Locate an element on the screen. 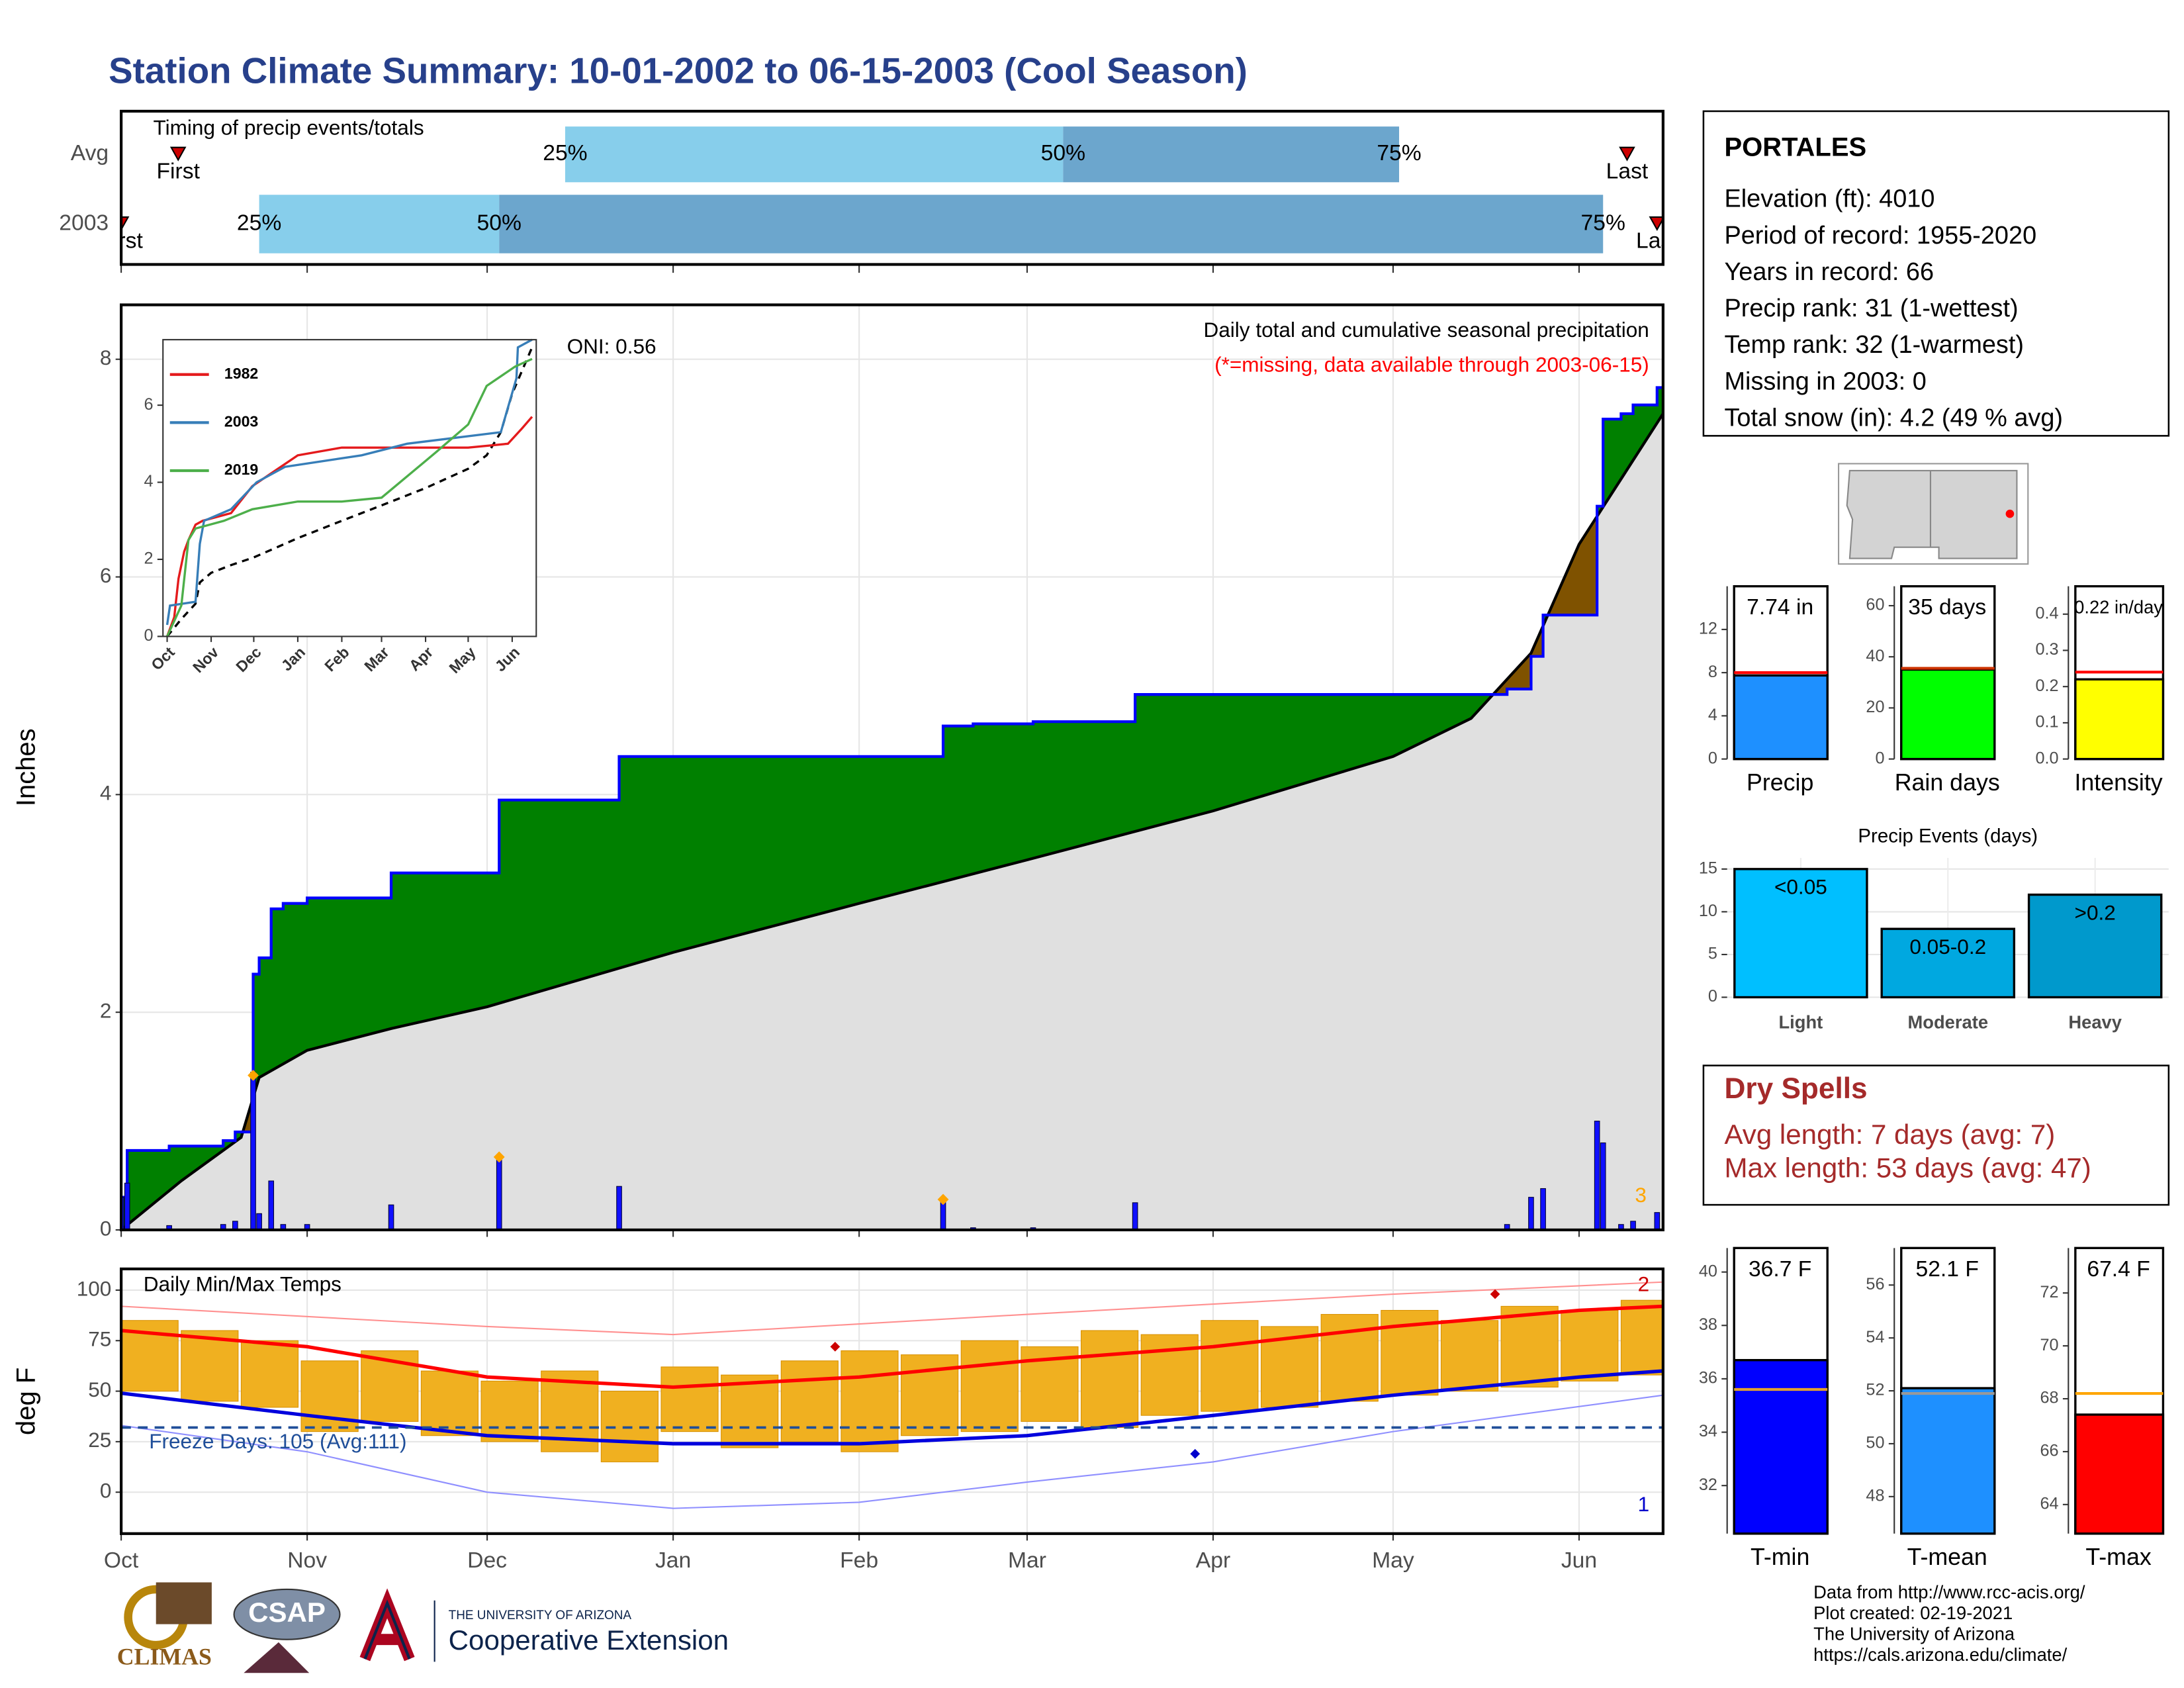 The width and height of the screenshot is (2184, 1688). y-tick-label: 0.4 is located at coordinates (2046, 613).